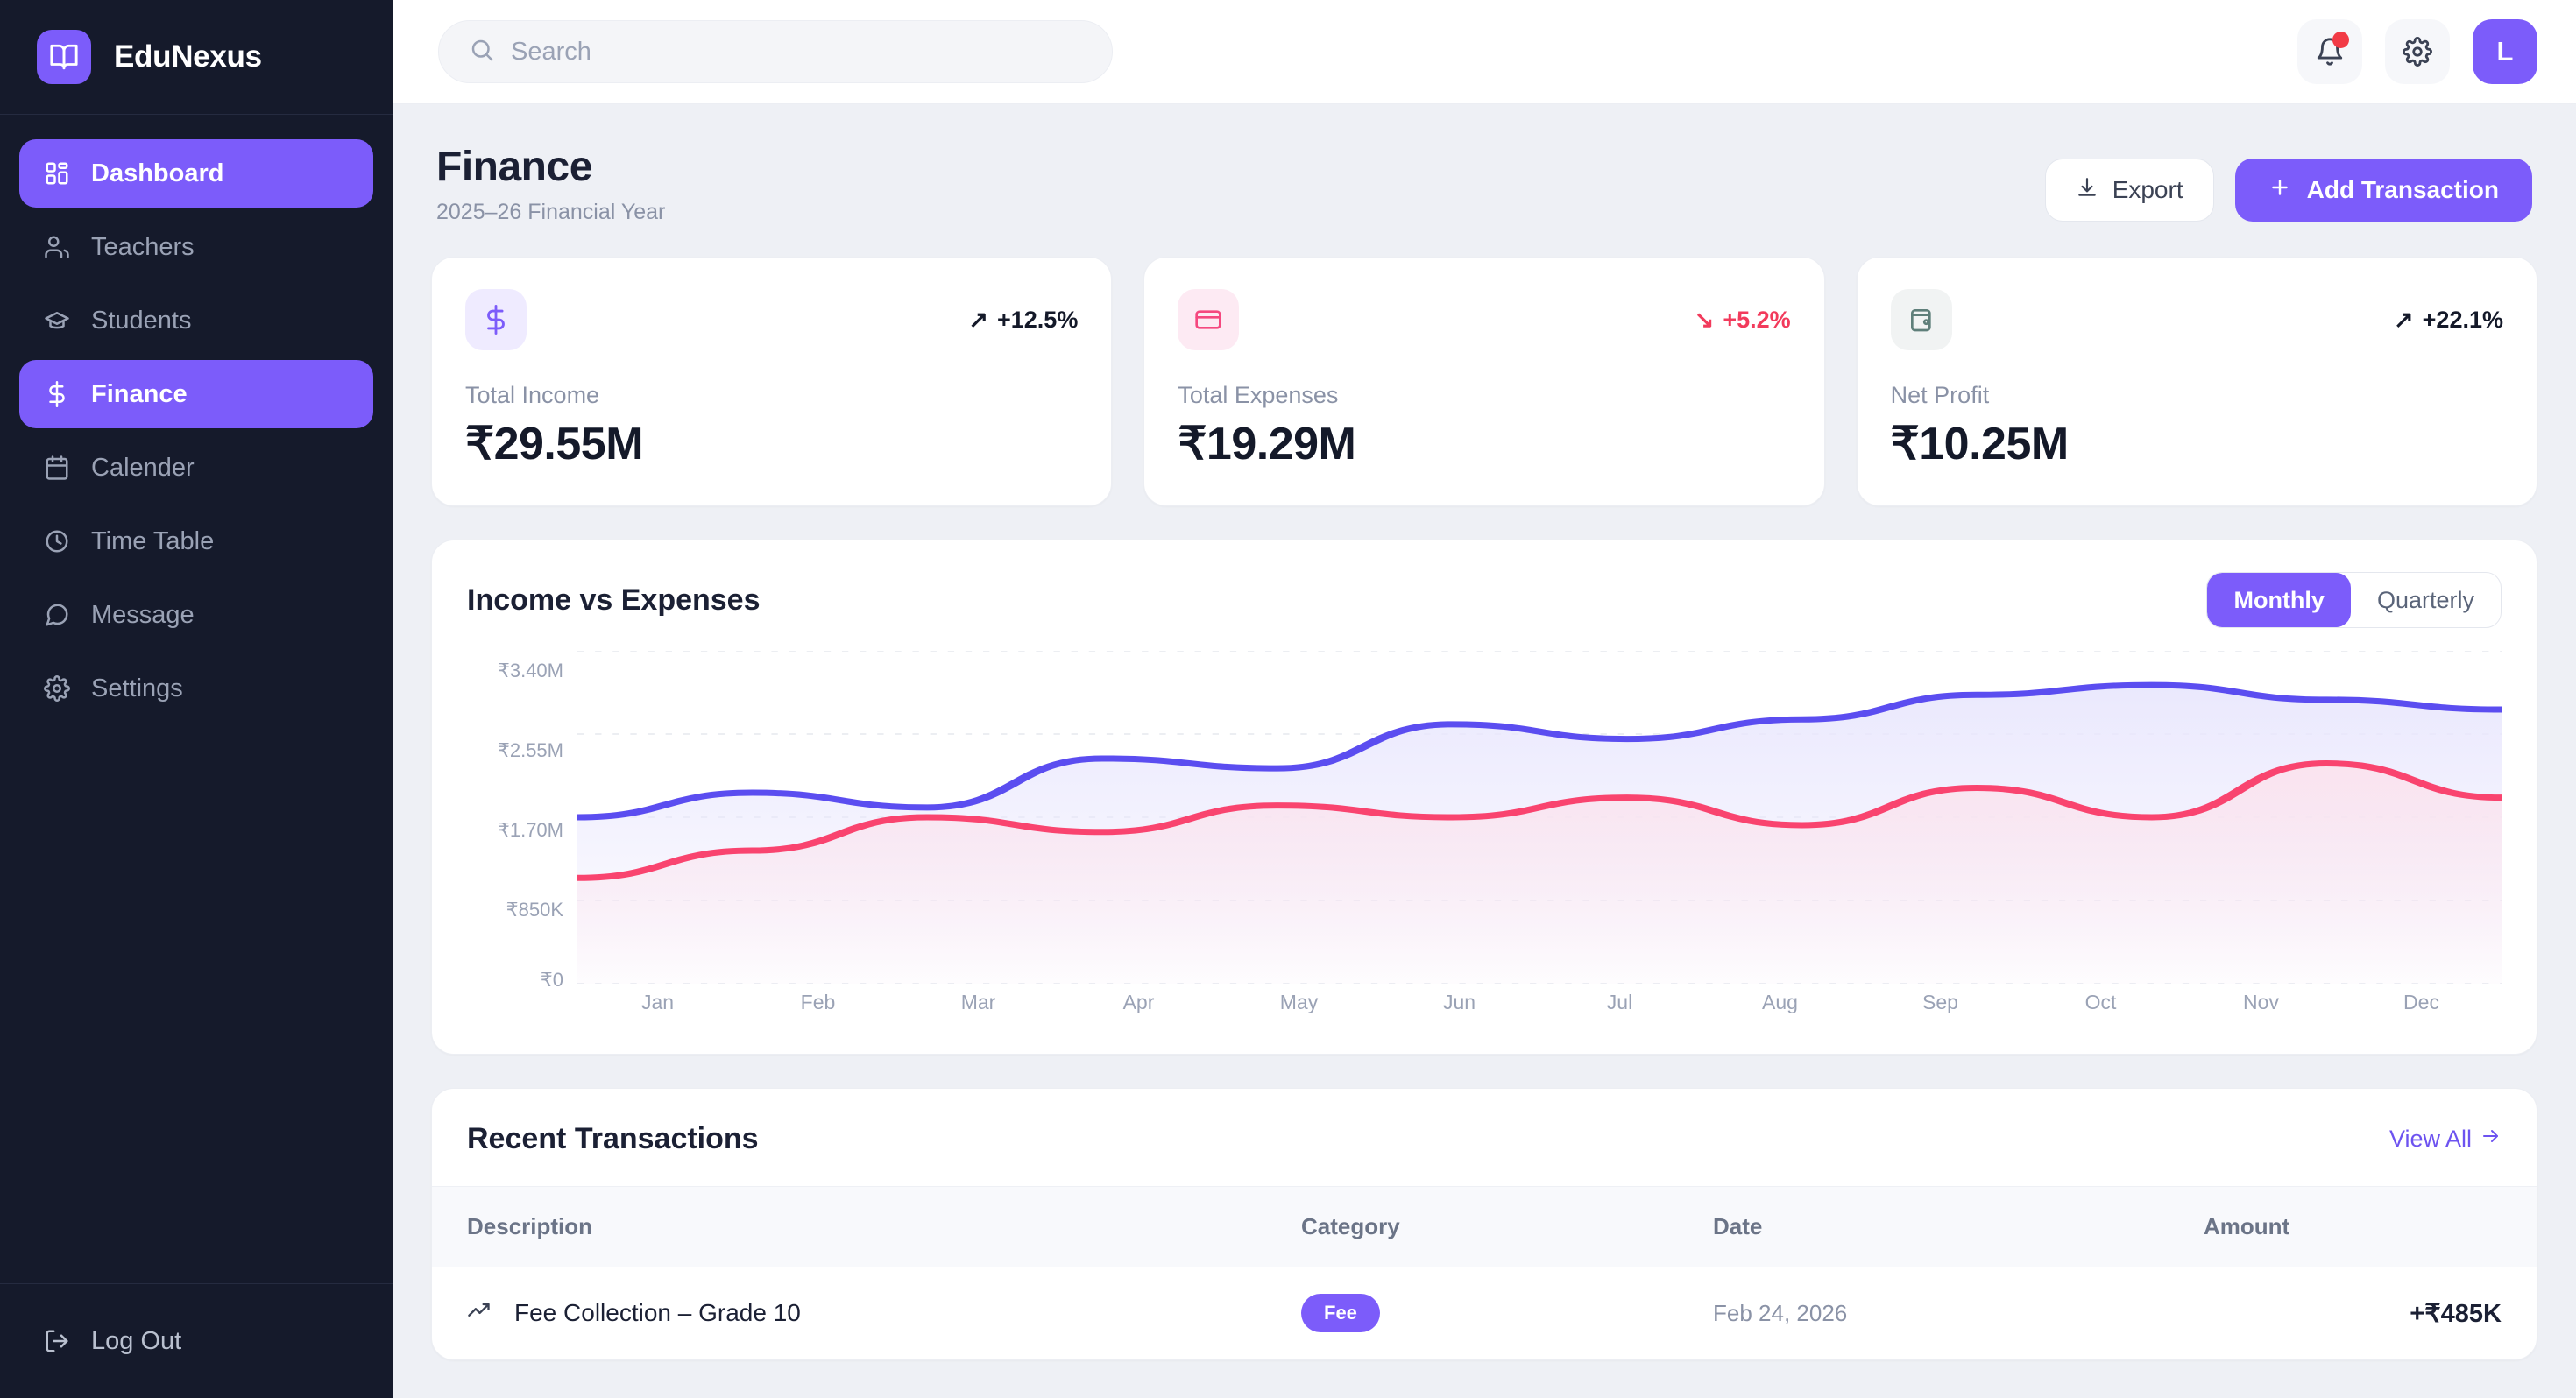  Describe the element at coordinates (657, 1002) in the screenshot. I see `x-tick-label: Jan` at that location.